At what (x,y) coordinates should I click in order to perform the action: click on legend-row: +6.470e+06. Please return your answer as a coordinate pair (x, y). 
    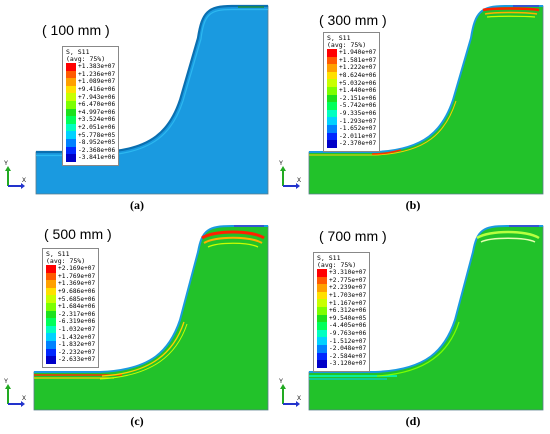
    Looking at the image, I should click on (91, 104).